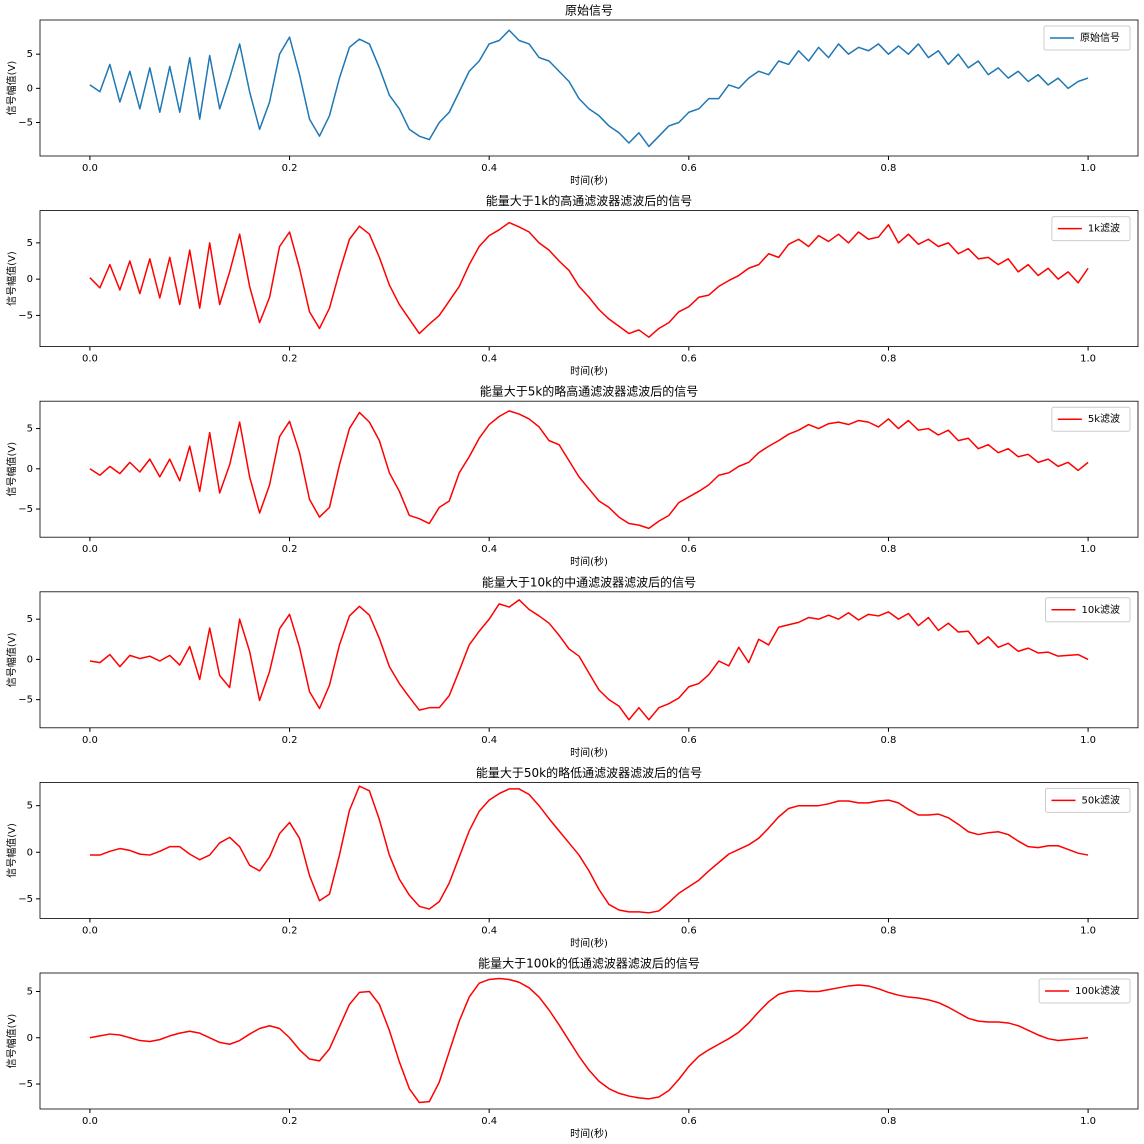 The image size is (1144, 1144). What do you see at coordinates (589, 200) in the screenshot?
I see `chart-title: 能量大于1k的高通滤波器滤波后的信号` at bounding box center [589, 200].